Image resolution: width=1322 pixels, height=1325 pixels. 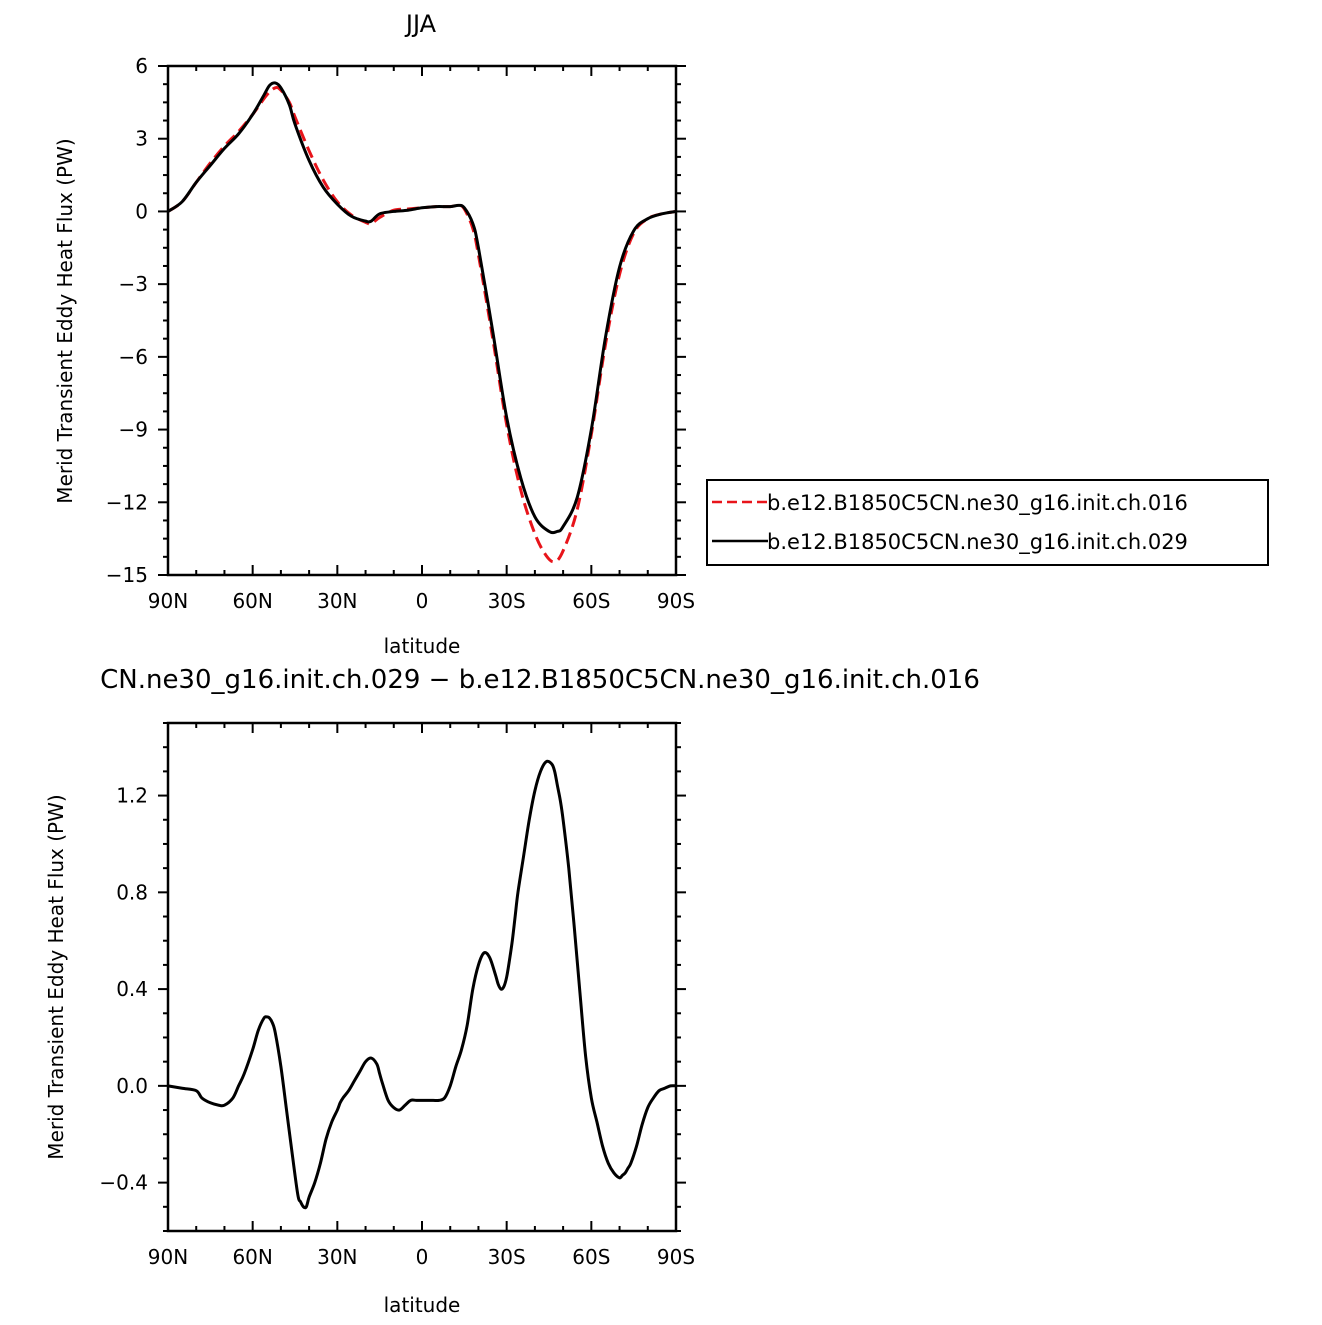 What do you see at coordinates (127, 575) in the screenshot?
I see `top-ytick-label: −15` at bounding box center [127, 575].